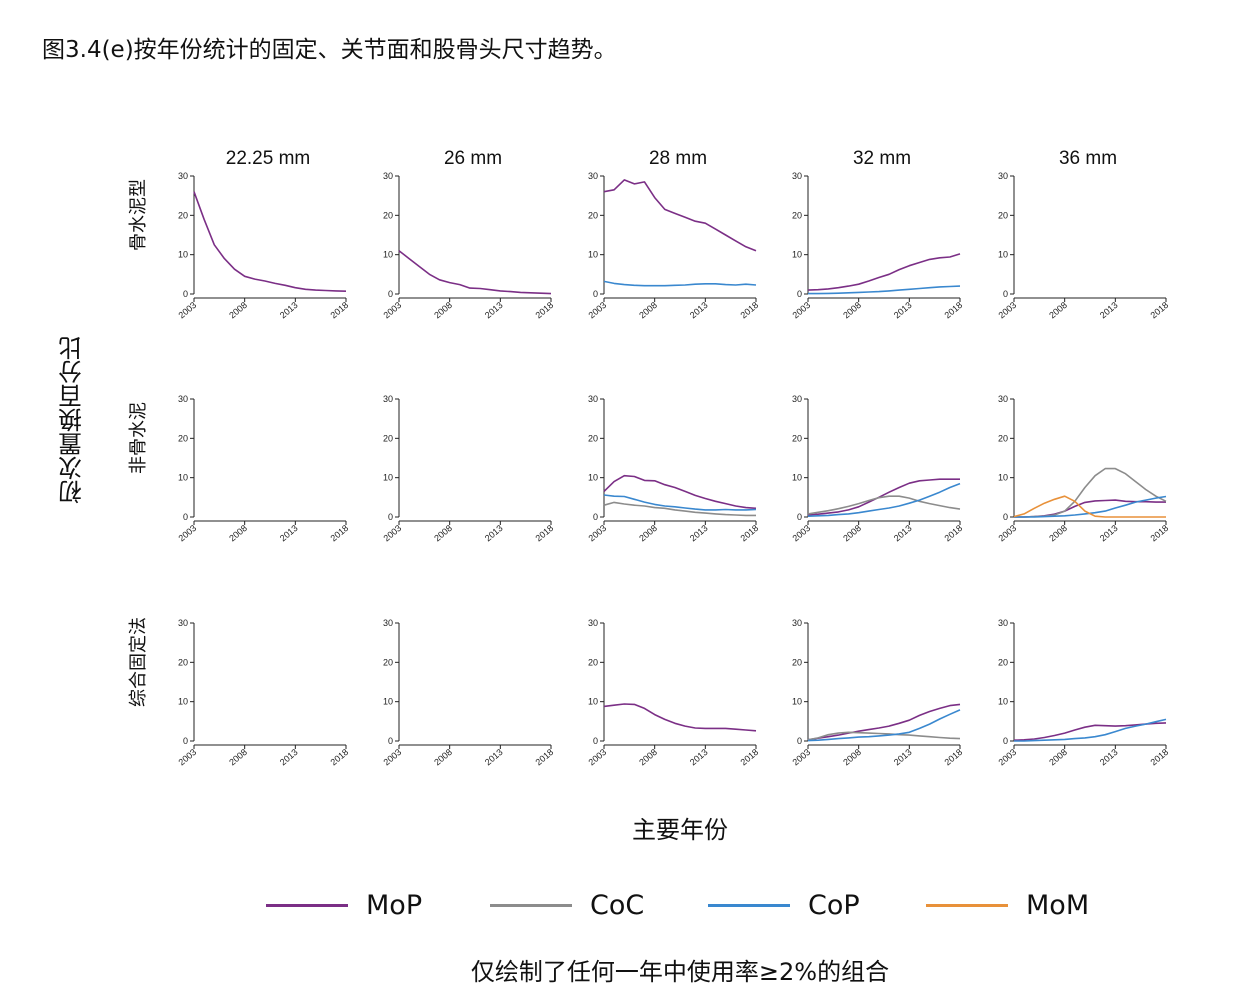  Describe the element at coordinates (531, 905) in the screenshot. I see `legend-swatch-coc` at that location.